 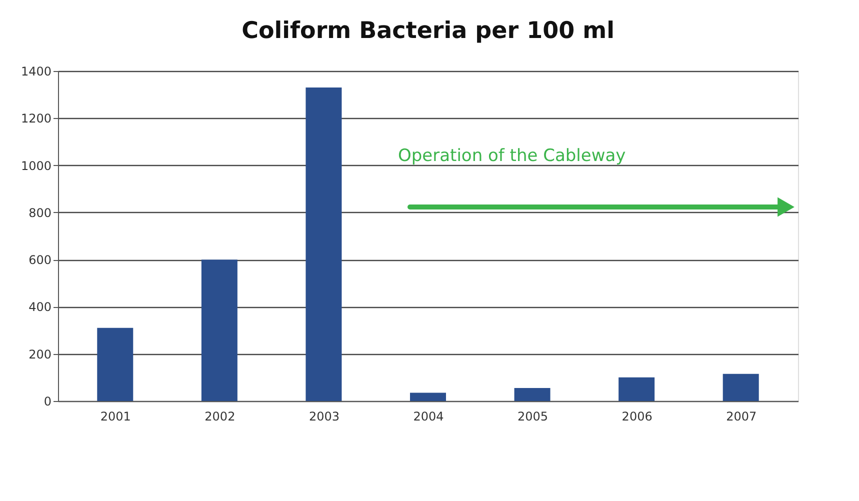 What do you see at coordinates (36, 165) in the screenshot?
I see `y-tick-label: 1000` at bounding box center [36, 165].